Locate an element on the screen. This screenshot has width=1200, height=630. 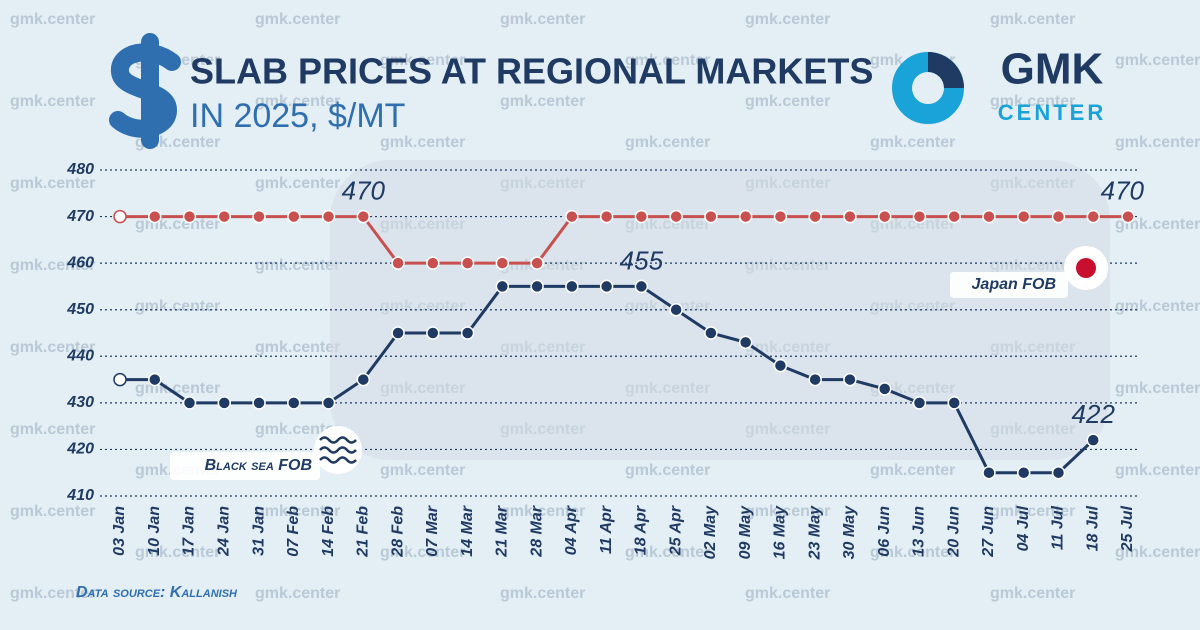
x-tick-label: 09 May is located at coordinates (745, 532).